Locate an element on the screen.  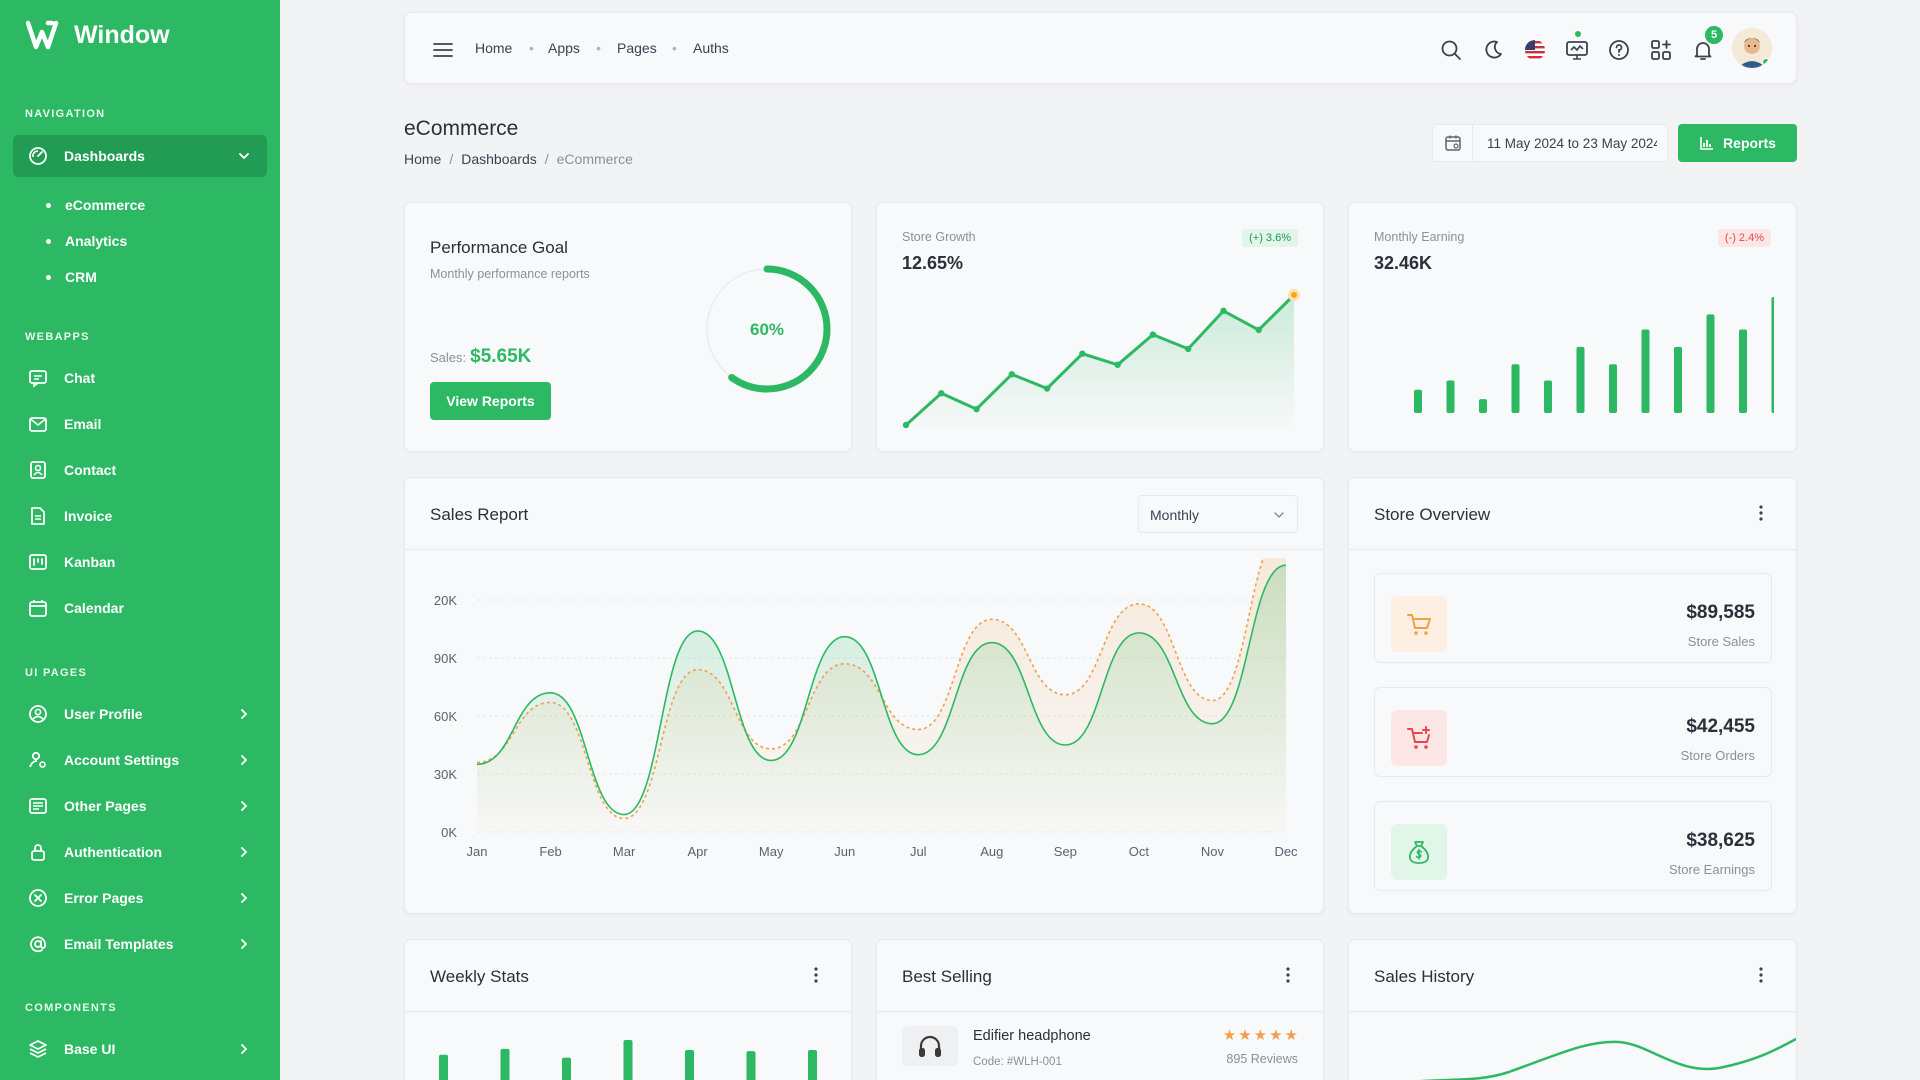
menu-icon is located at coordinates (443, 50).